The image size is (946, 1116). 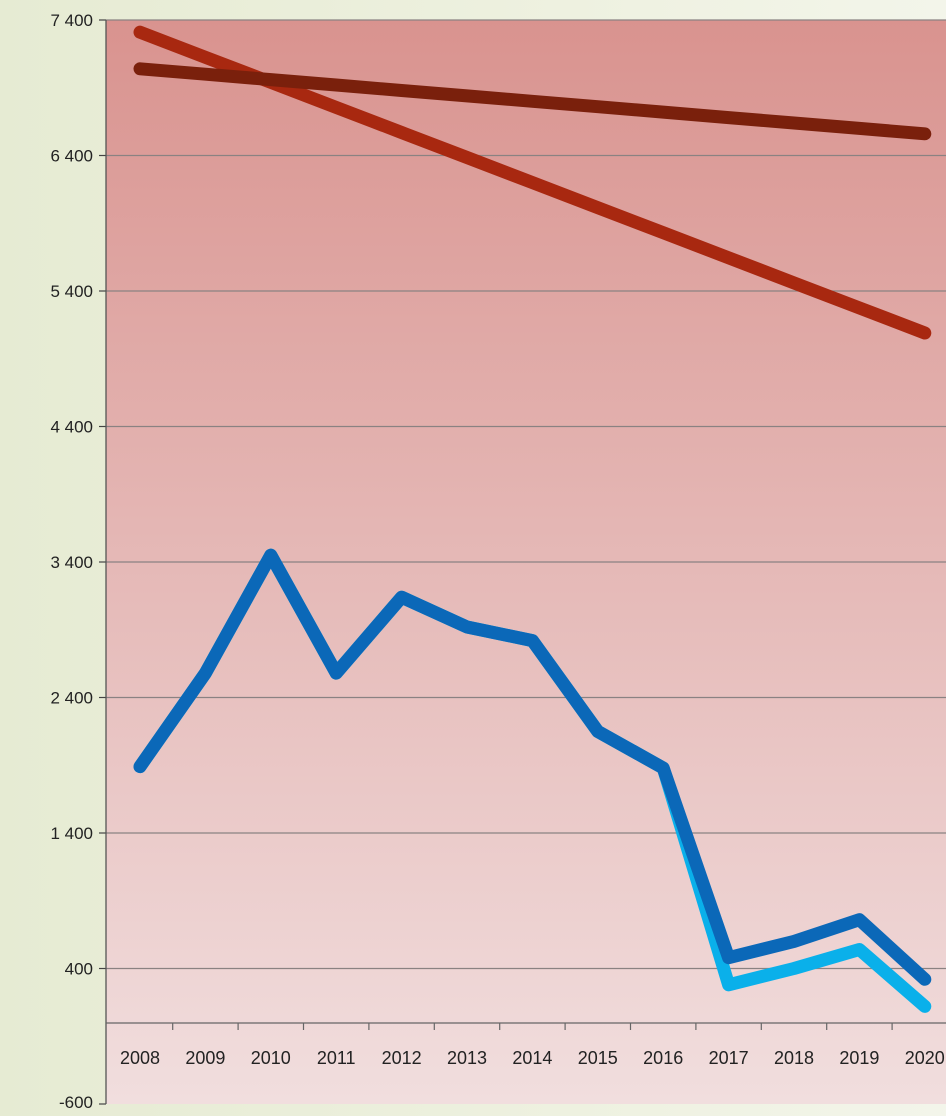 What do you see at coordinates (271, 1058) in the screenshot?
I see `x-tick-label: 2010` at bounding box center [271, 1058].